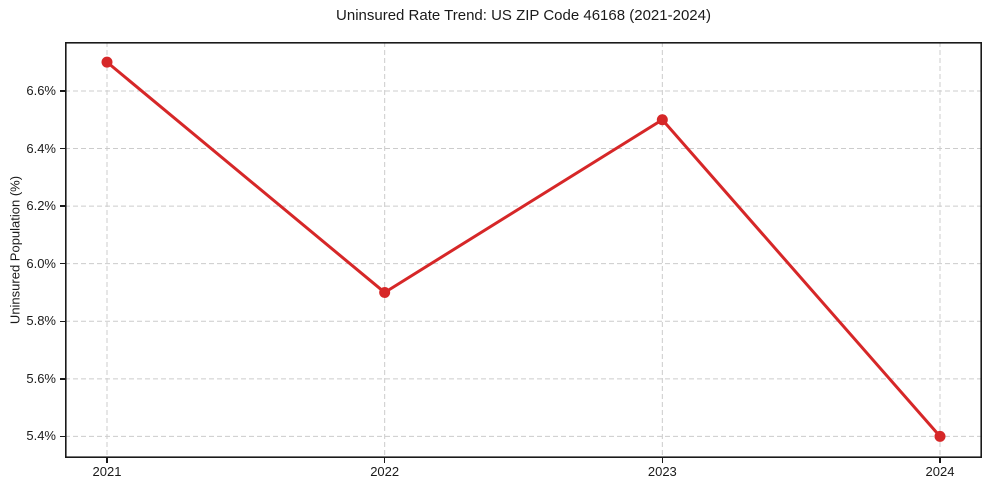 The height and width of the screenshot is (490, 989). What do you see at coordinates (41, 148) in the screenshot?
I see `y-tick-label: 6.4%` at bounding box center [41, 148].